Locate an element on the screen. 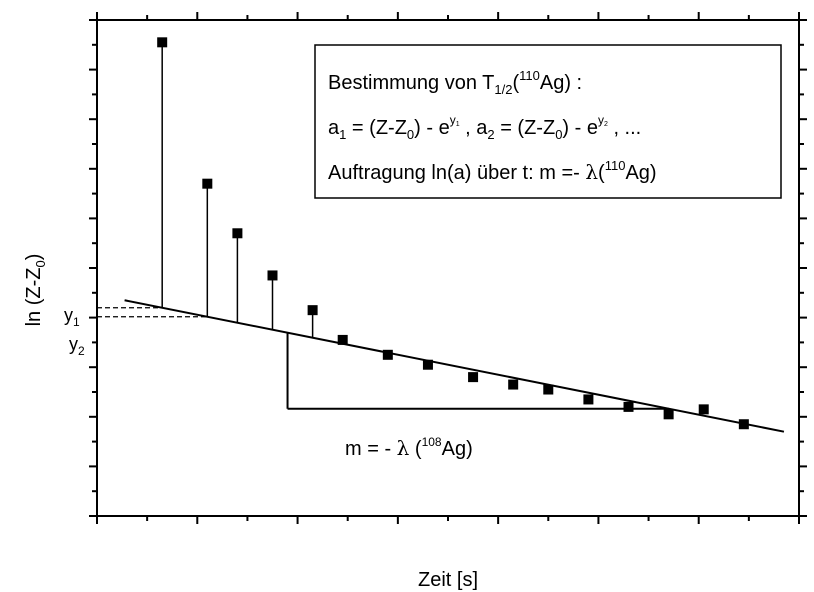  slope-triangle is located at coordinates (477, 371).